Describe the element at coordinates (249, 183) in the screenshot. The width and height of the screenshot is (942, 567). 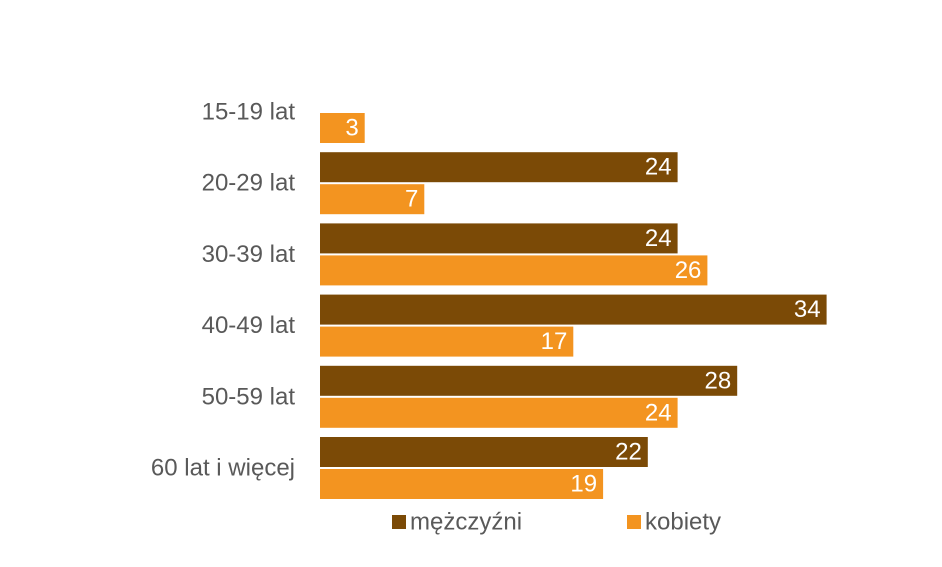
I see `category-label: 20-29 lat` at that location.